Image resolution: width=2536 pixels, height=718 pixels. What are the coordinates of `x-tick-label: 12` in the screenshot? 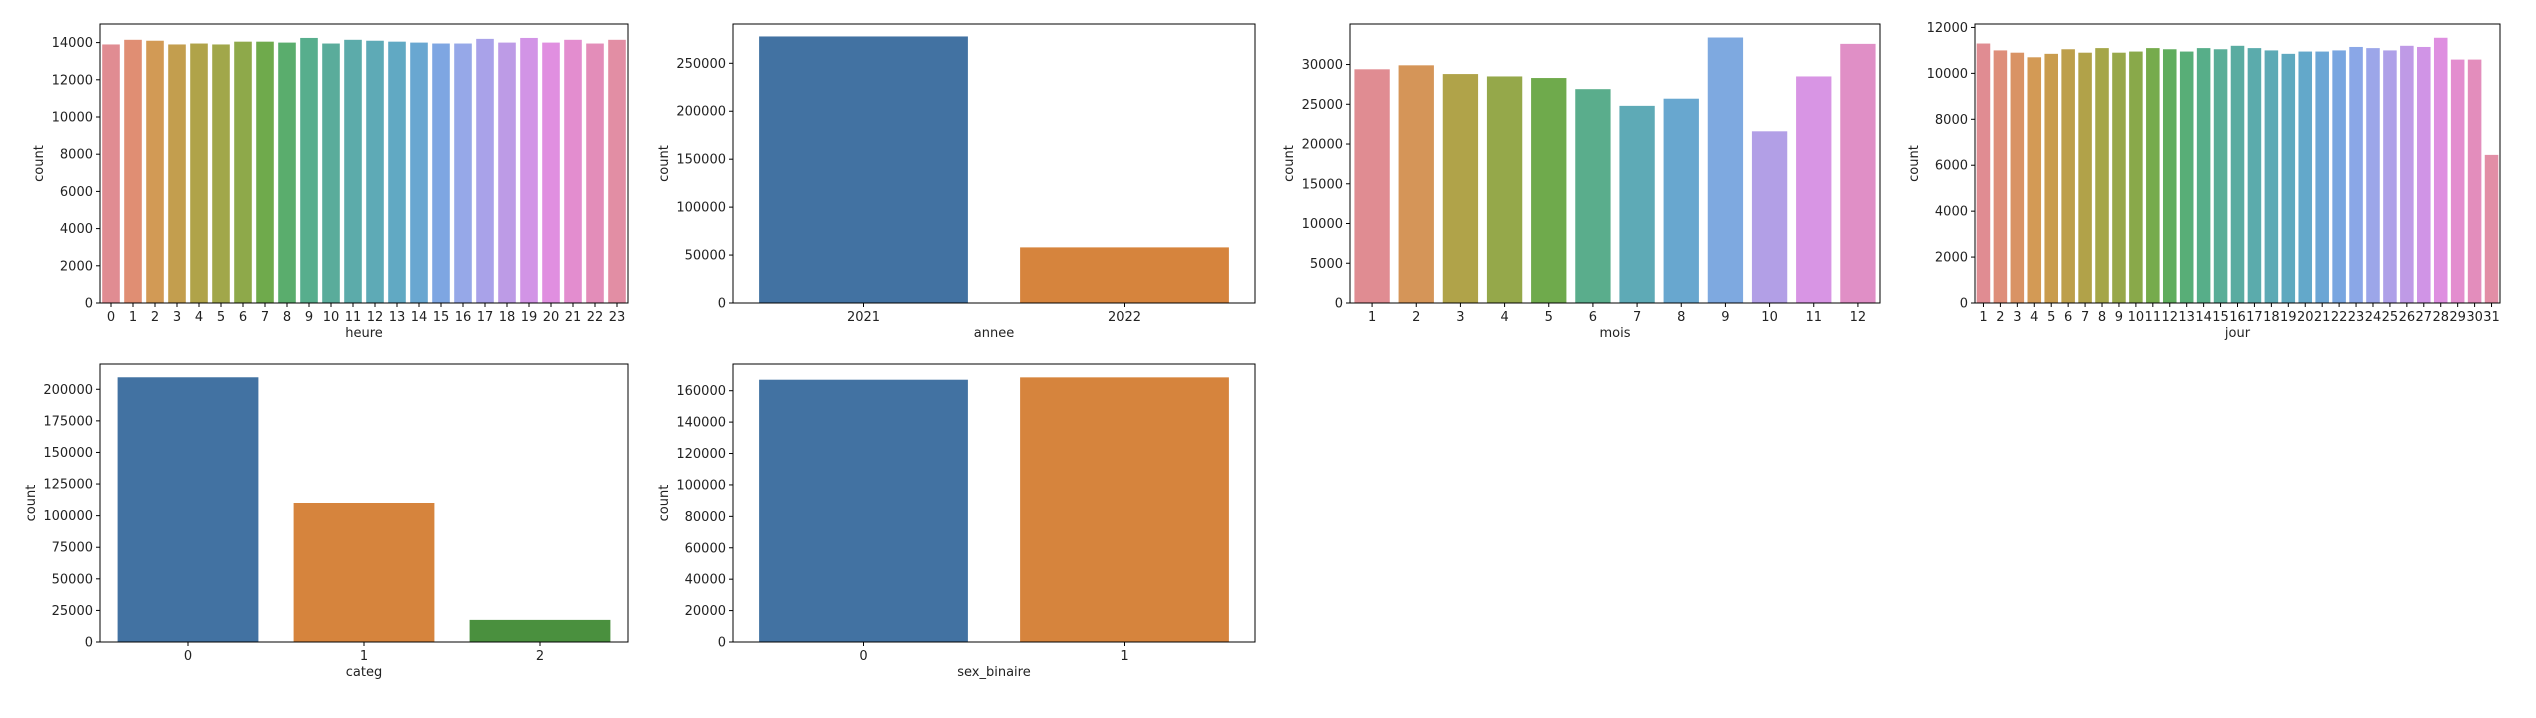 It's located at (1858, 317).